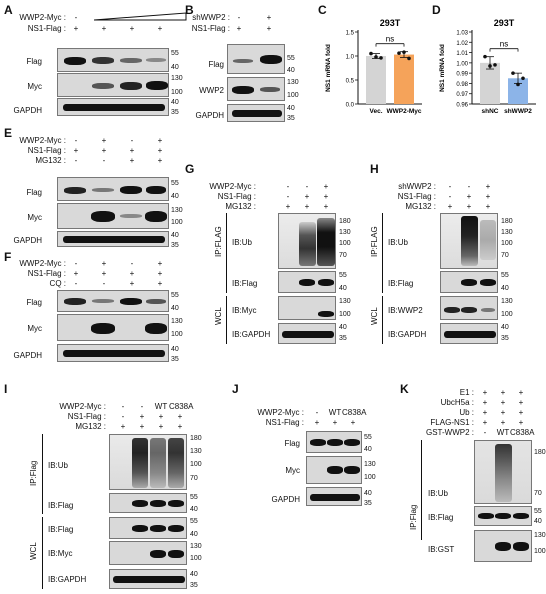 This screenshot has height=594, width=546. Describe the element at coordinates (466, 412) in the screenshot. I see `row-label: Ub :` at that location.